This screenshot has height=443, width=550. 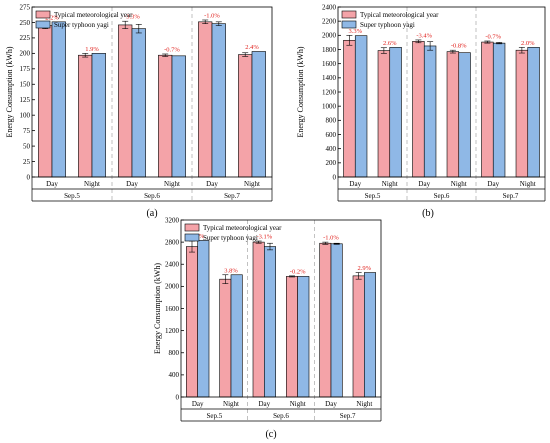 I want to click on percent-change-label: 2.0%, so click(x=528, y=43).